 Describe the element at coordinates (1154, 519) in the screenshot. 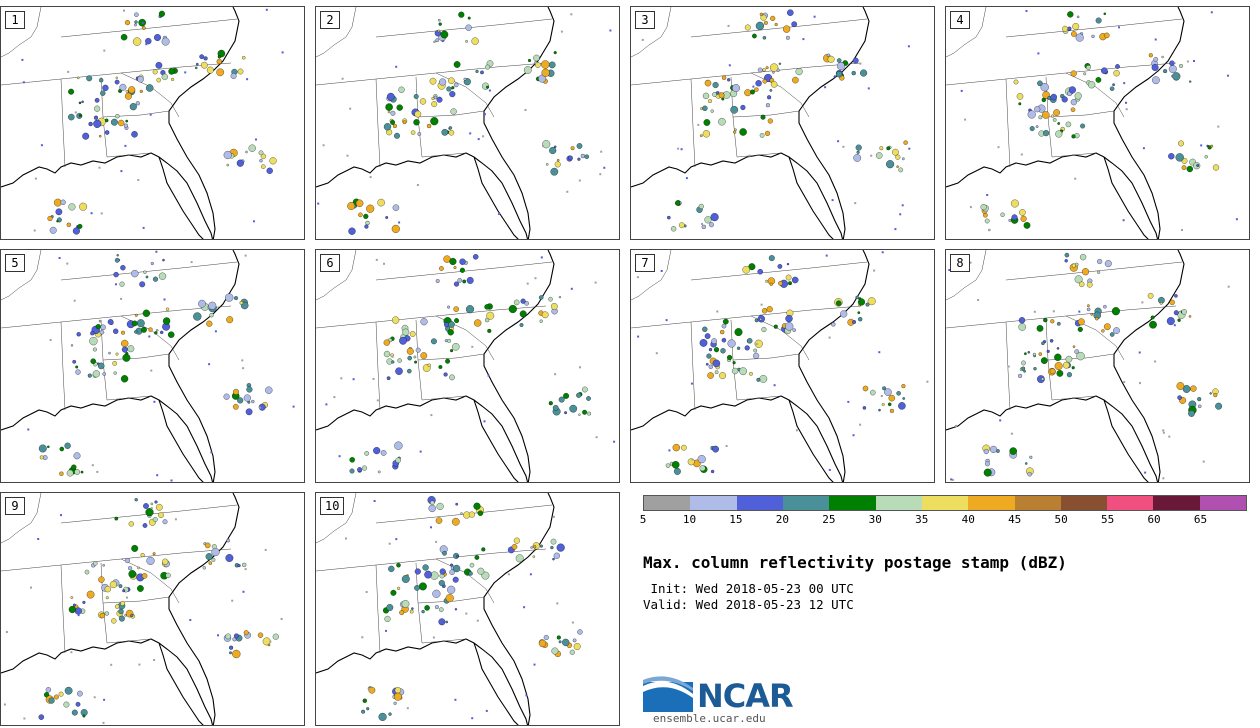

I see `colorbar-tick-label: 60` at that location.